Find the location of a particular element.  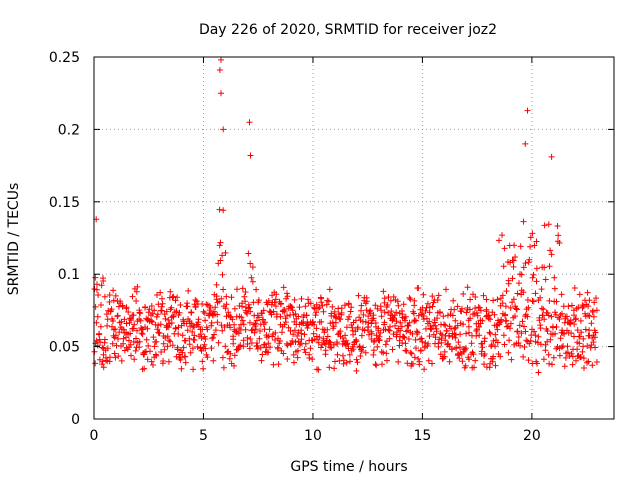

y-axis-label: SRMTID / TECUs is located at coordinates (14, 239).